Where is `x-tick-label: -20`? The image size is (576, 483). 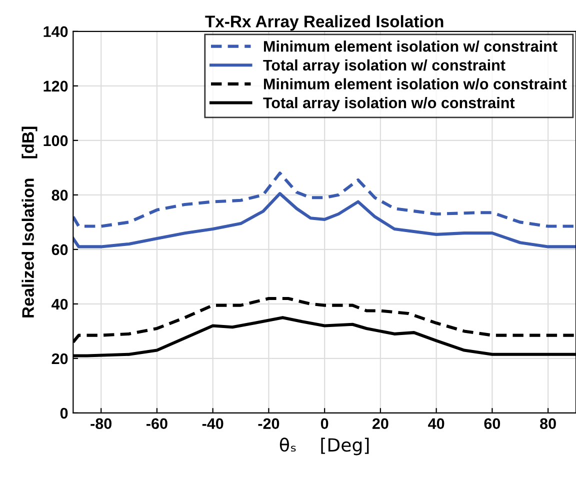 x-tick-label: -20 is located at coordinates (269, 424).